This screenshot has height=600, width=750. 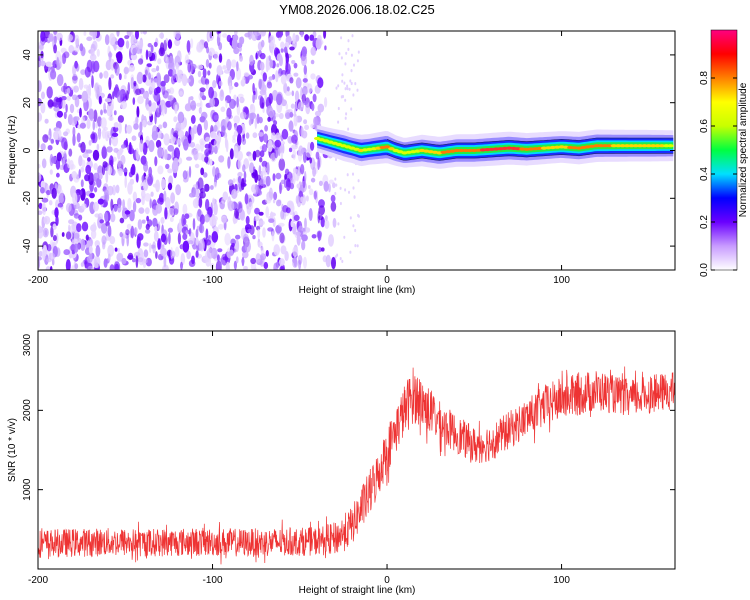 I want to click on colorbar-tick-label: 0.0, so click(x=704, y=270).